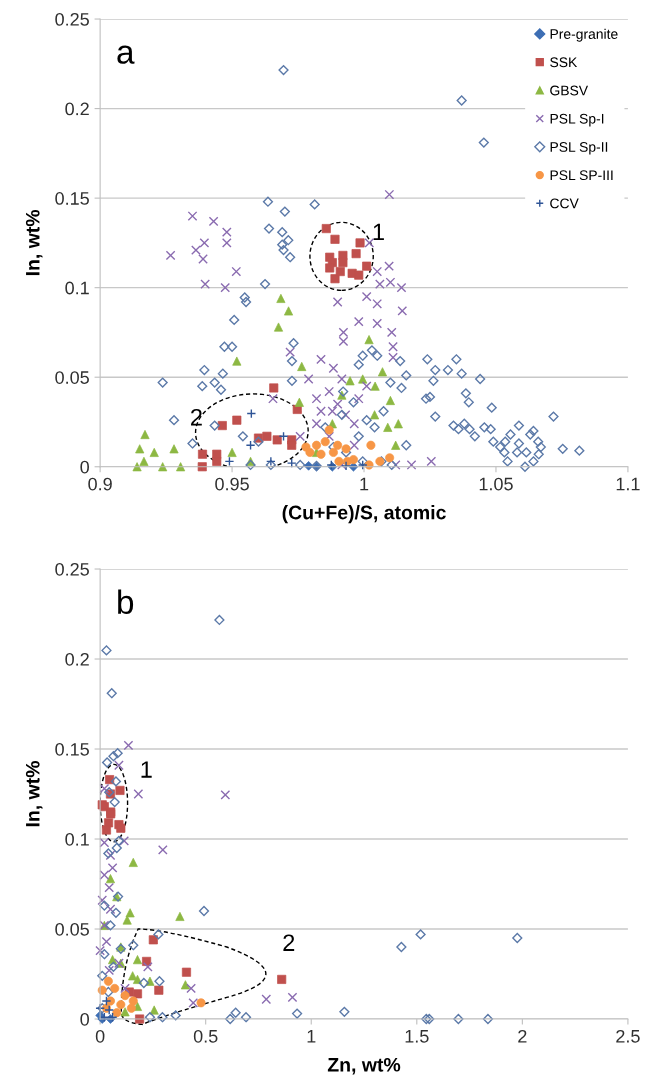 The image size is (646, 1088). I want to click on legend-label: PSL SP-III, so click(581, 175).